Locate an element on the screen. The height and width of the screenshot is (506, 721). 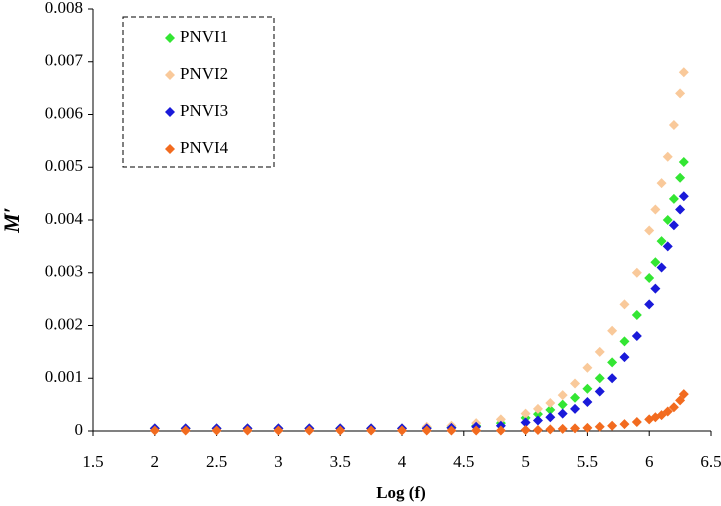
x-tick-label: 5 is located at coordinates (525, 461).